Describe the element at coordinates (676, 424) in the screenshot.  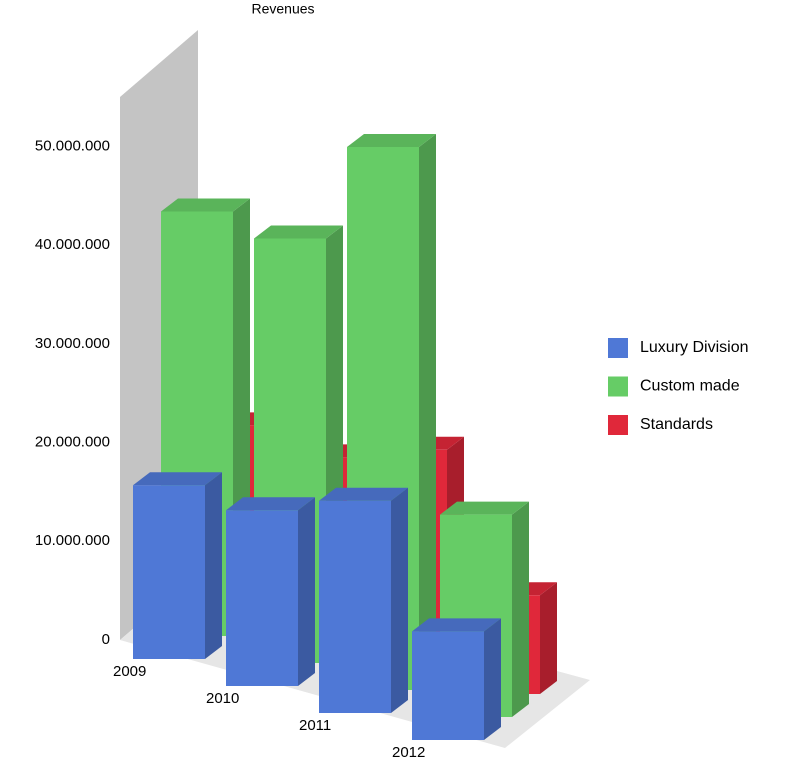
I see `legend-label: Standards` at that location.